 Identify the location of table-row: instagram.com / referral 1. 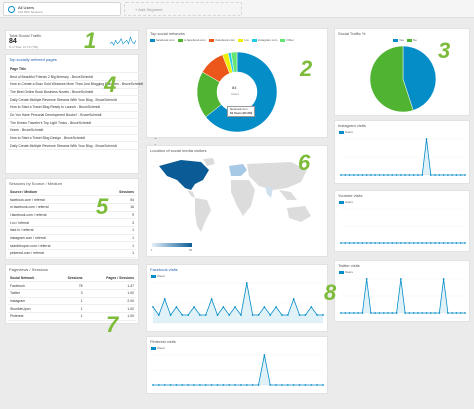
(72, 238).